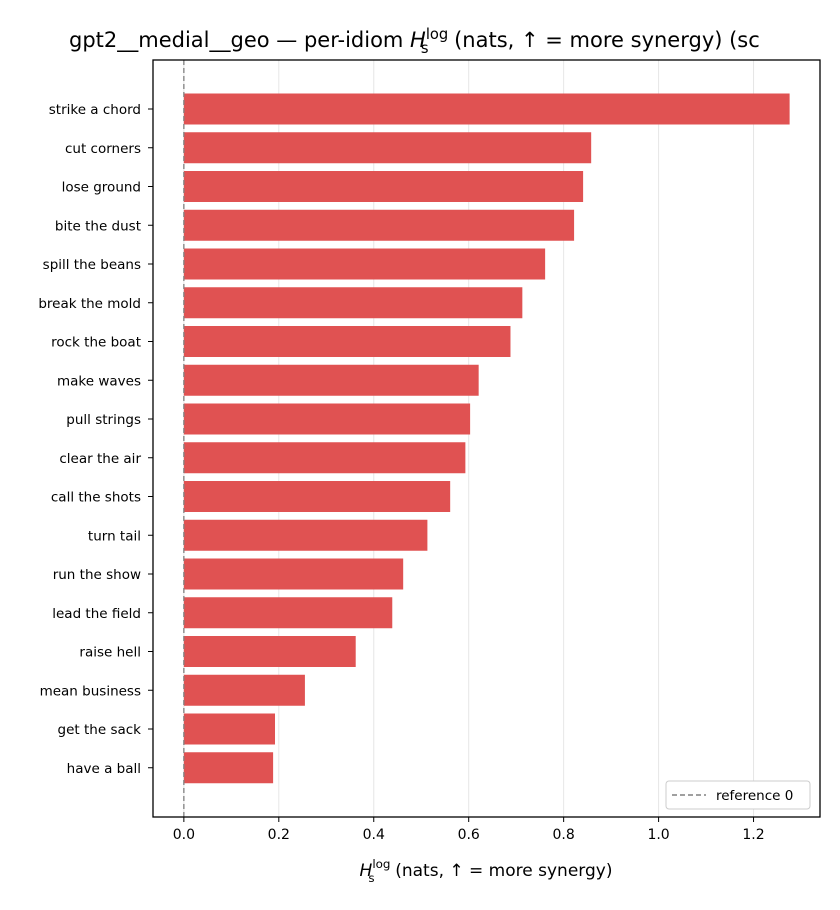 Image resolution: width=840 pixels, height=910 pixels. Describe the element at coordinates (89, 304) in the screenshot. I see `category-label: break the mold` at that location.